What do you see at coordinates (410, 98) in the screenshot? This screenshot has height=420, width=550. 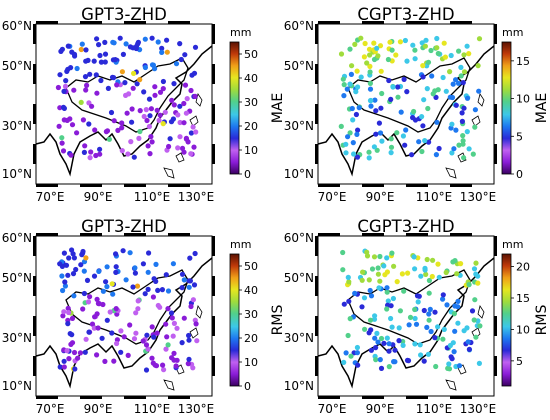 I see `station-markers` at bounding box center [410, 98].